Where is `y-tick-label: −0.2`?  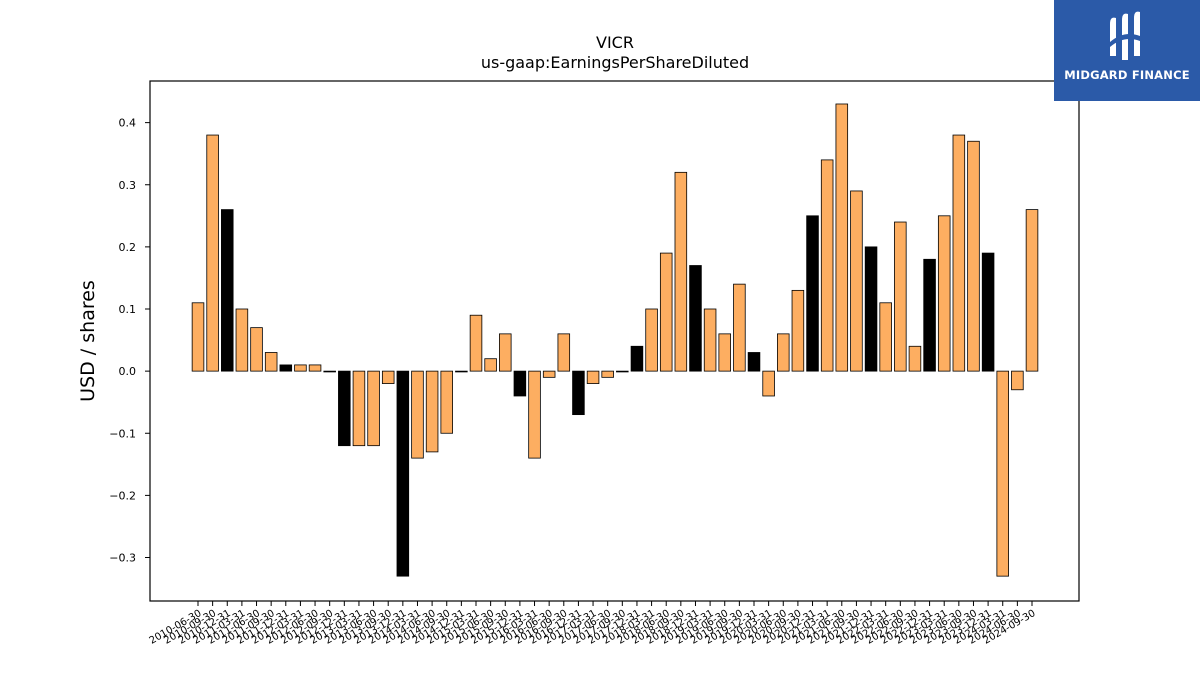
y-tick-label: −0.2 is located at coordinates (122, 495).